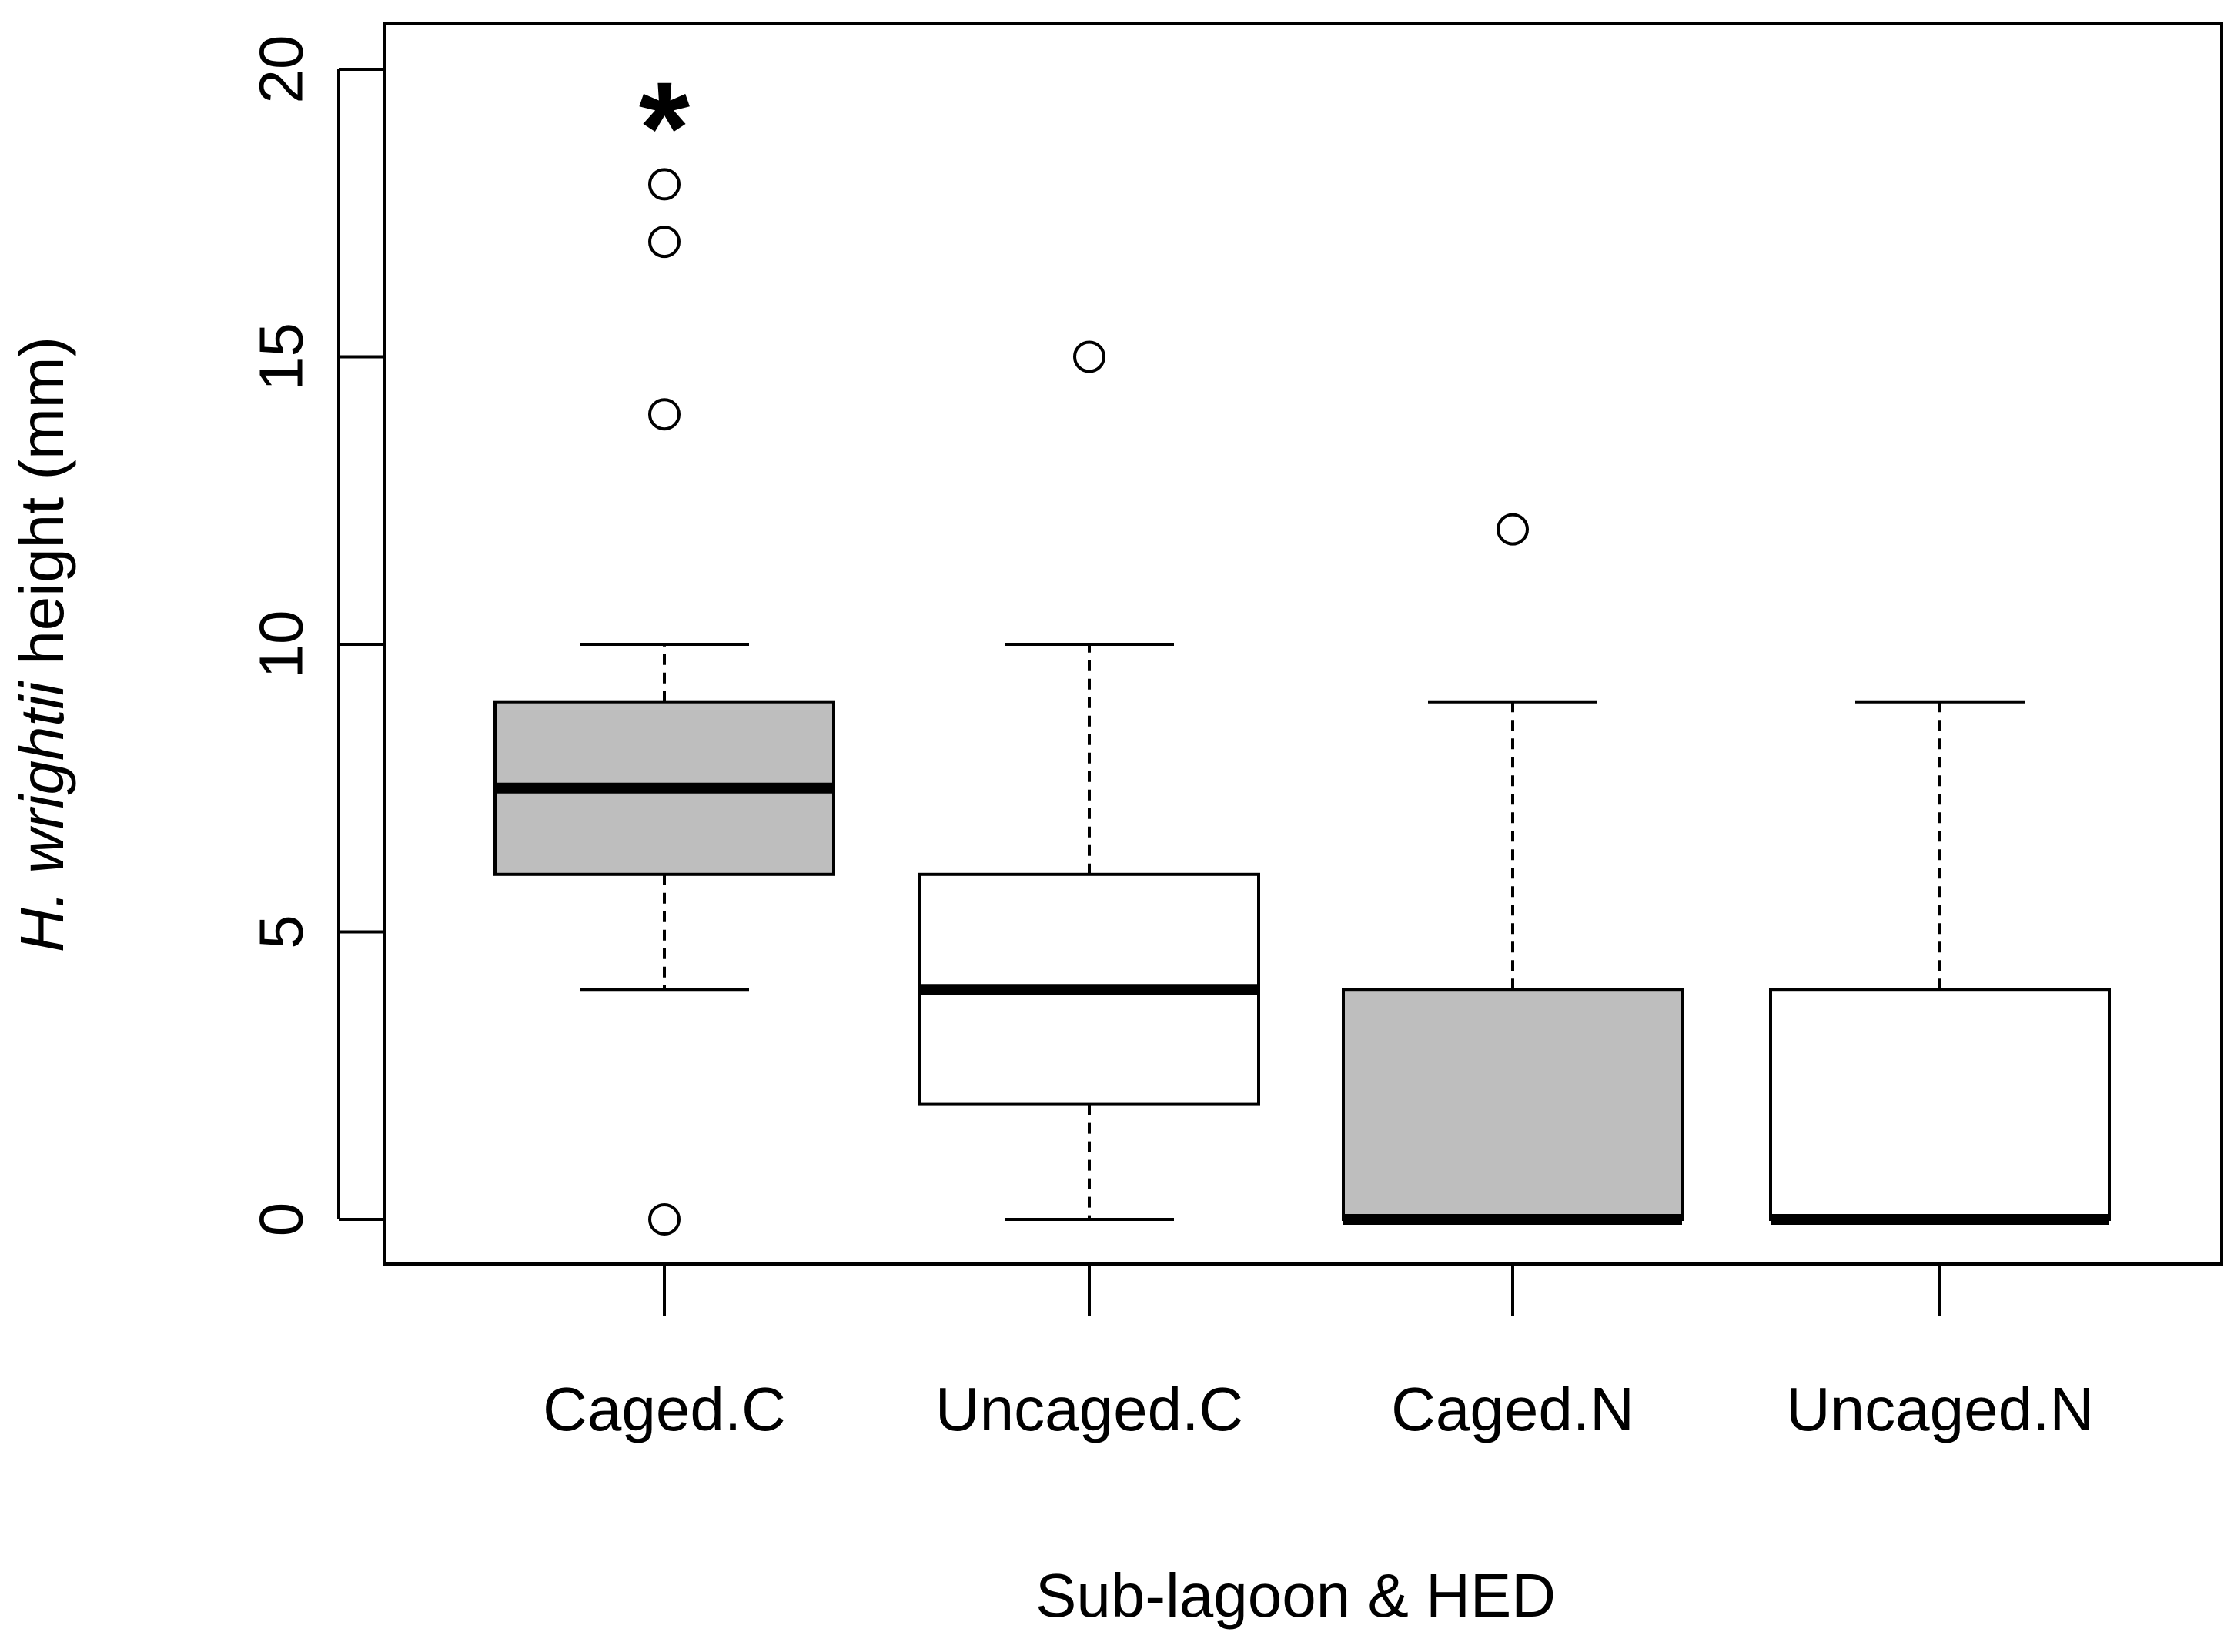  I want to click on y-tick-label: 10, so click(282, 644).